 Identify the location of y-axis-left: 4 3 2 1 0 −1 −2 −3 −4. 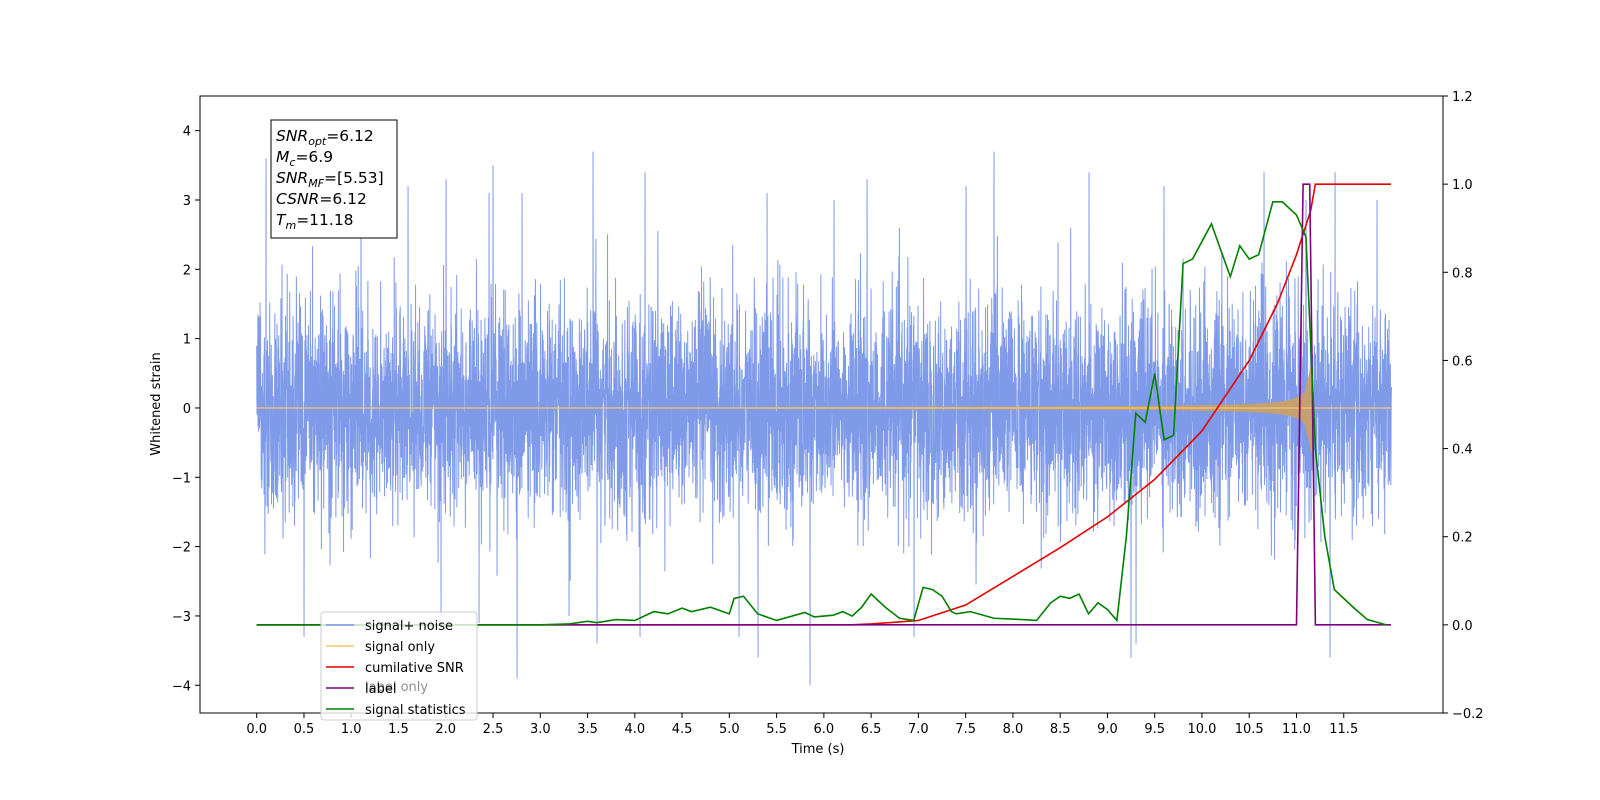
(186, 409).